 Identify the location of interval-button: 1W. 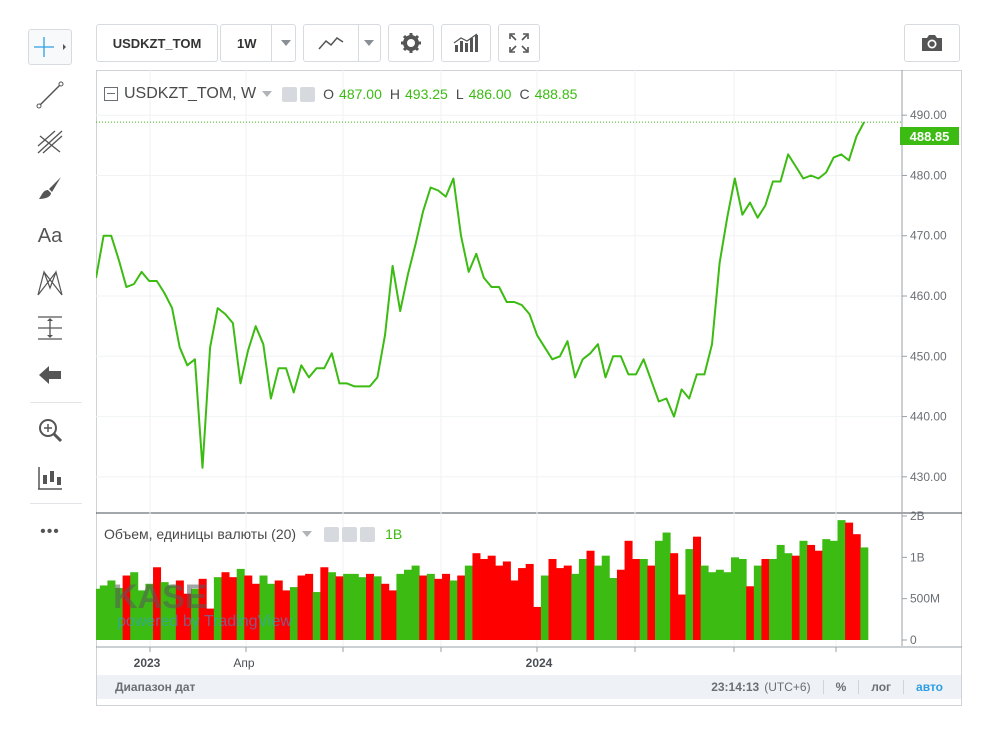
(258, 43).